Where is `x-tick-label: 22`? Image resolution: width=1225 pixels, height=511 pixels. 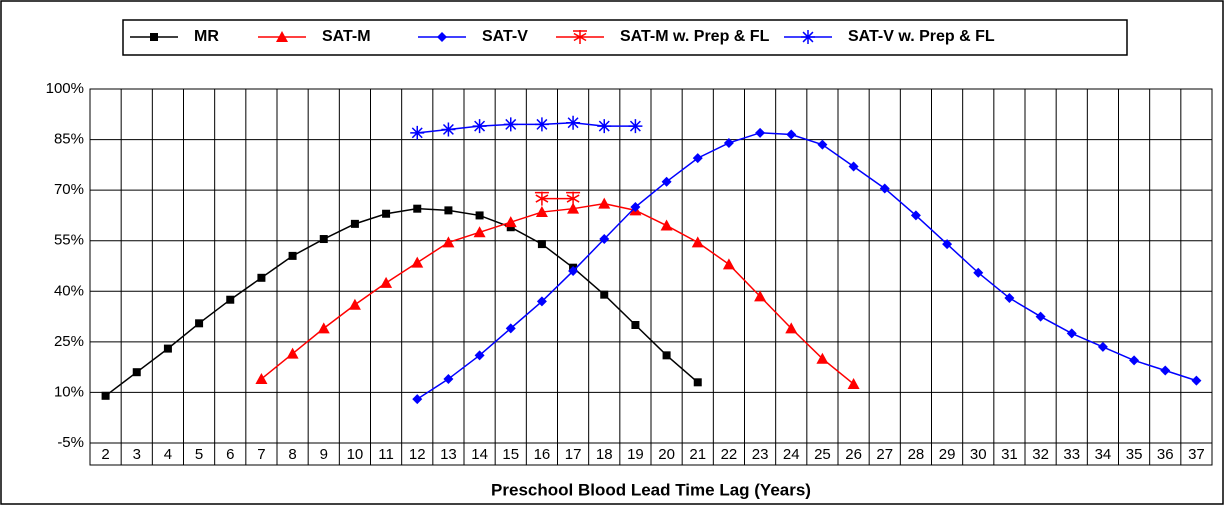 x-tick-label: 22 is located at coordinates (729, 454).